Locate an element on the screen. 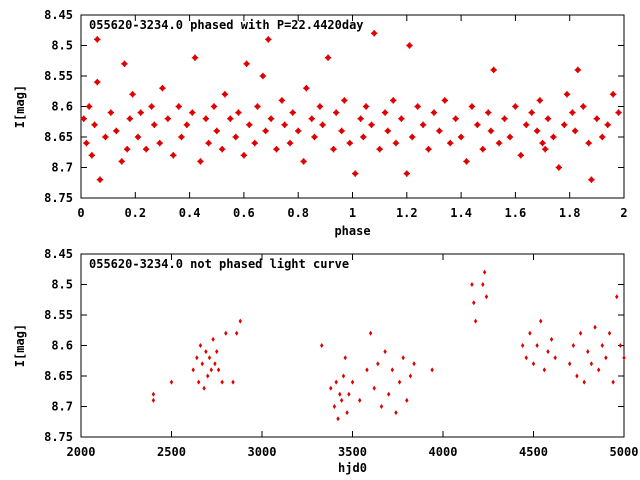 The image size is (640, 480). x-tick-label: 0 is located at coordinates (80, 213).